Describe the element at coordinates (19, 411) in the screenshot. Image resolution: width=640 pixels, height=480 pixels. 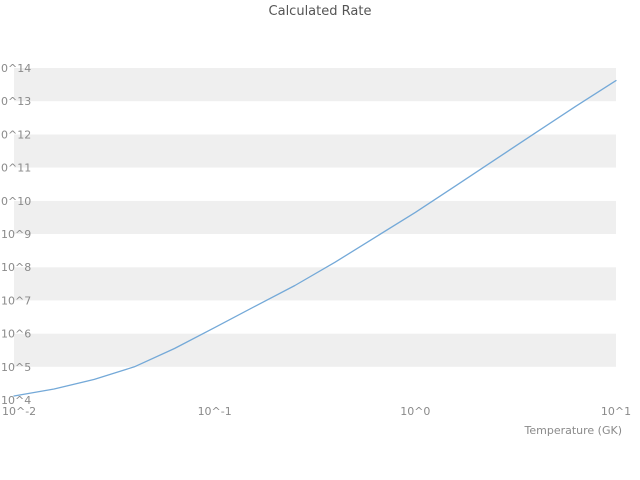
I see `x-tick-label: 10^-2` at that location.